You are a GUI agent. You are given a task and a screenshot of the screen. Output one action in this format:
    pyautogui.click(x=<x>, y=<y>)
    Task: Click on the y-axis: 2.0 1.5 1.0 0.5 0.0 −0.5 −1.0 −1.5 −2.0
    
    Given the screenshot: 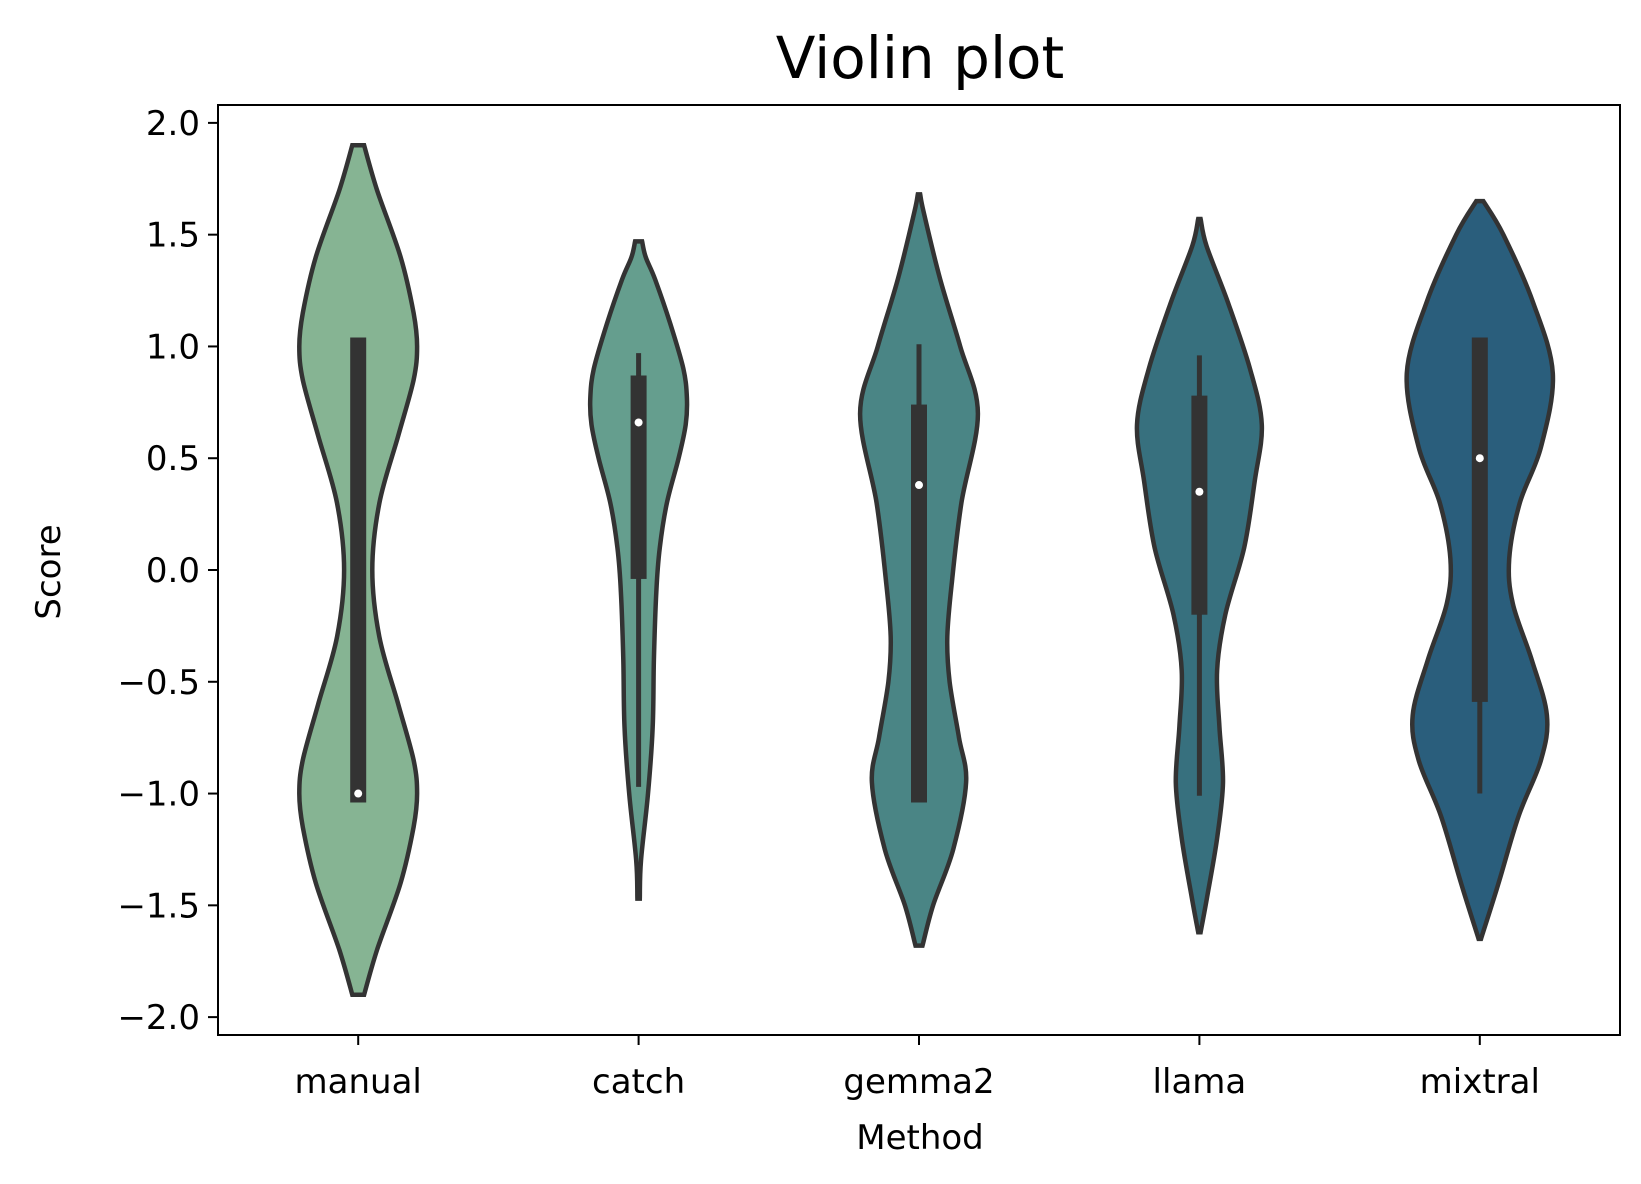 What is the action you would take?
    pyautogui.click(x=167, y=571)
    